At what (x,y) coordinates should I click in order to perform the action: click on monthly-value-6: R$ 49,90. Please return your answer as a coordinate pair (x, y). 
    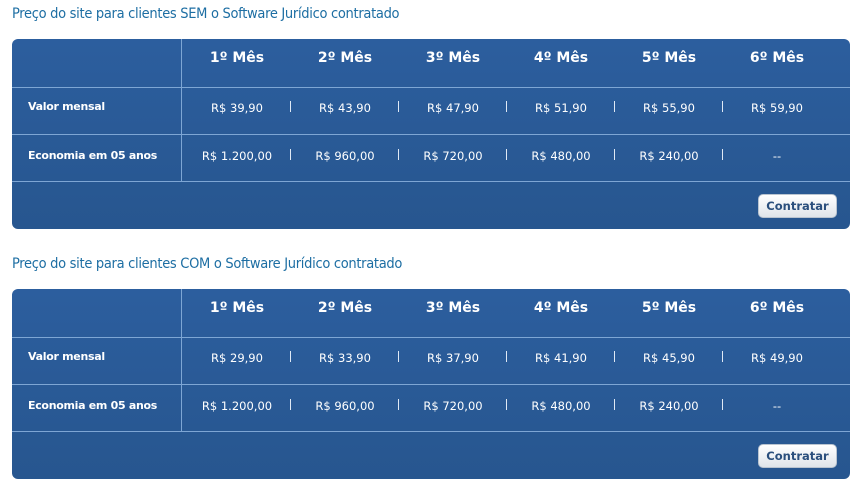
    Looking at the image, I should click on (777, 358).